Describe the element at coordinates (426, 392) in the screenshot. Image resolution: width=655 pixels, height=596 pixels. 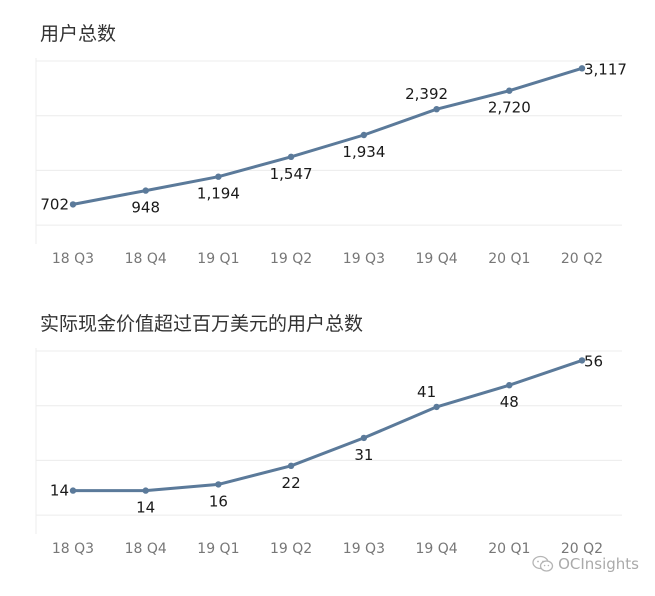
I see `data-label: 41` at that location.